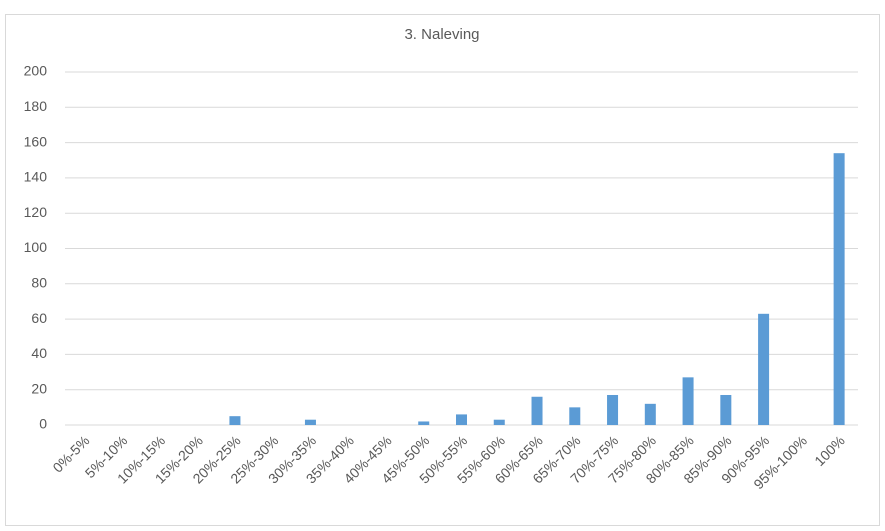 The image size is (885, 531). I want to click on y-tick-label: 160, so click(36, 141).